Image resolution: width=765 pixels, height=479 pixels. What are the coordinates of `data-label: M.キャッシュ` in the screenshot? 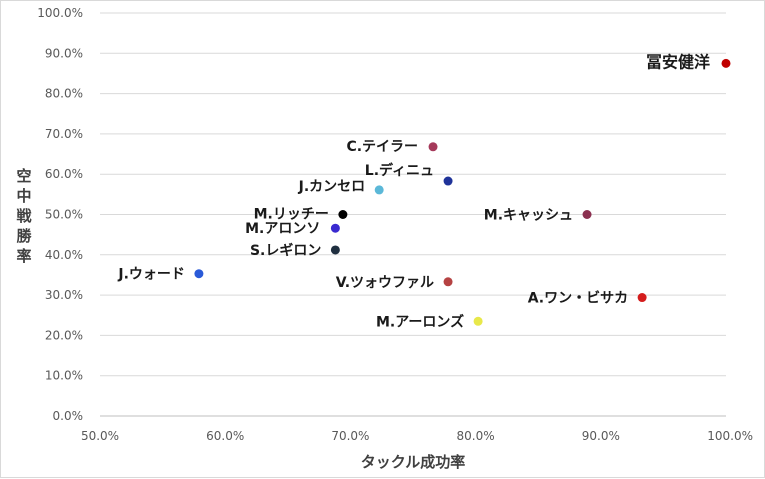 It's located at (528, 216).